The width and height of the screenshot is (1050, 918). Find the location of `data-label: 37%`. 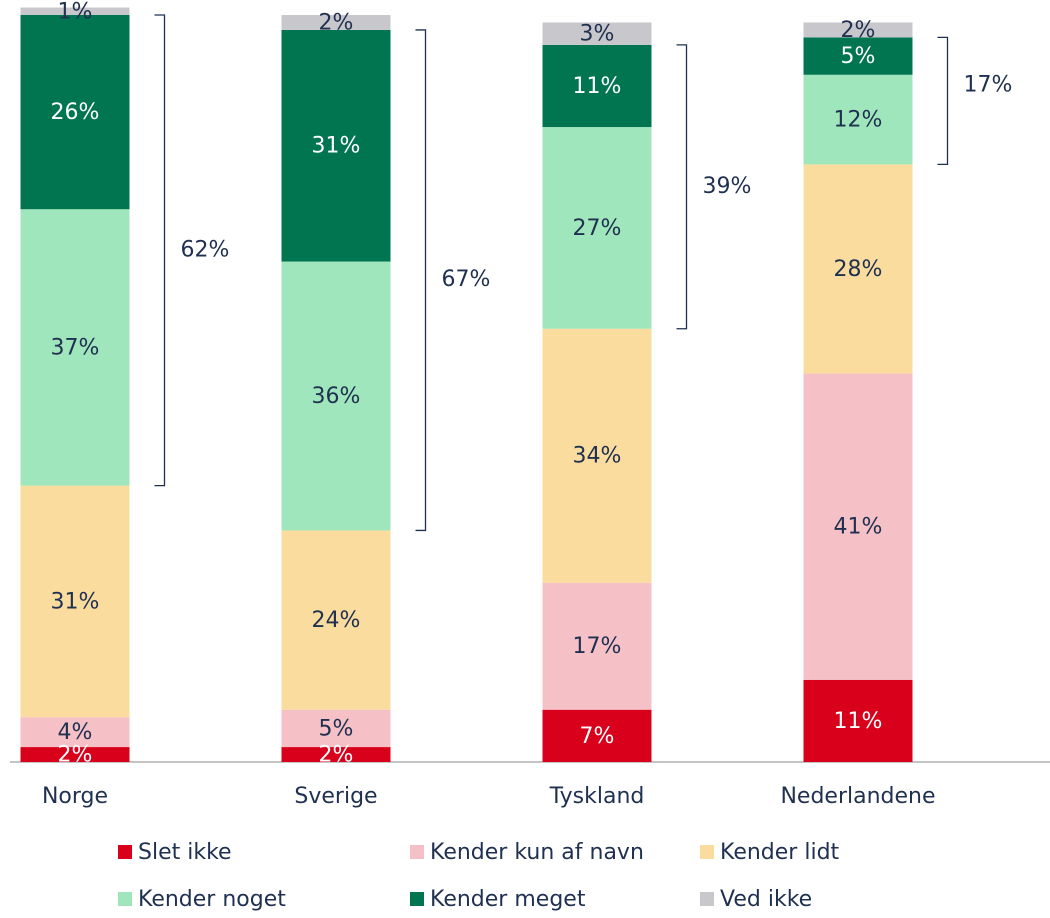

data-label: 37% is located at coordinates (75, 347).